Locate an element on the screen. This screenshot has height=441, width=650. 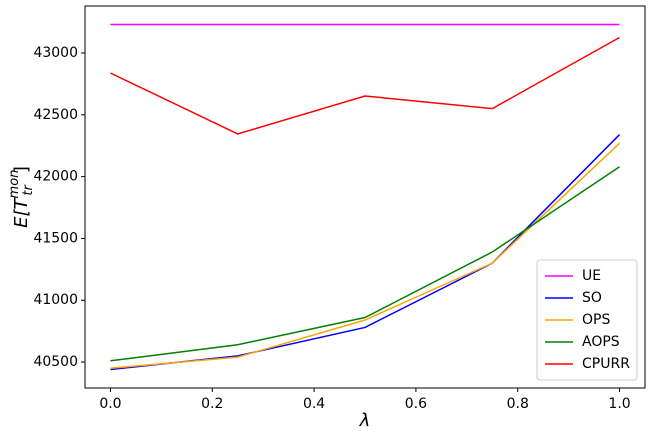
x-tick-label: 0.6 is located at coordinates (416, 404).